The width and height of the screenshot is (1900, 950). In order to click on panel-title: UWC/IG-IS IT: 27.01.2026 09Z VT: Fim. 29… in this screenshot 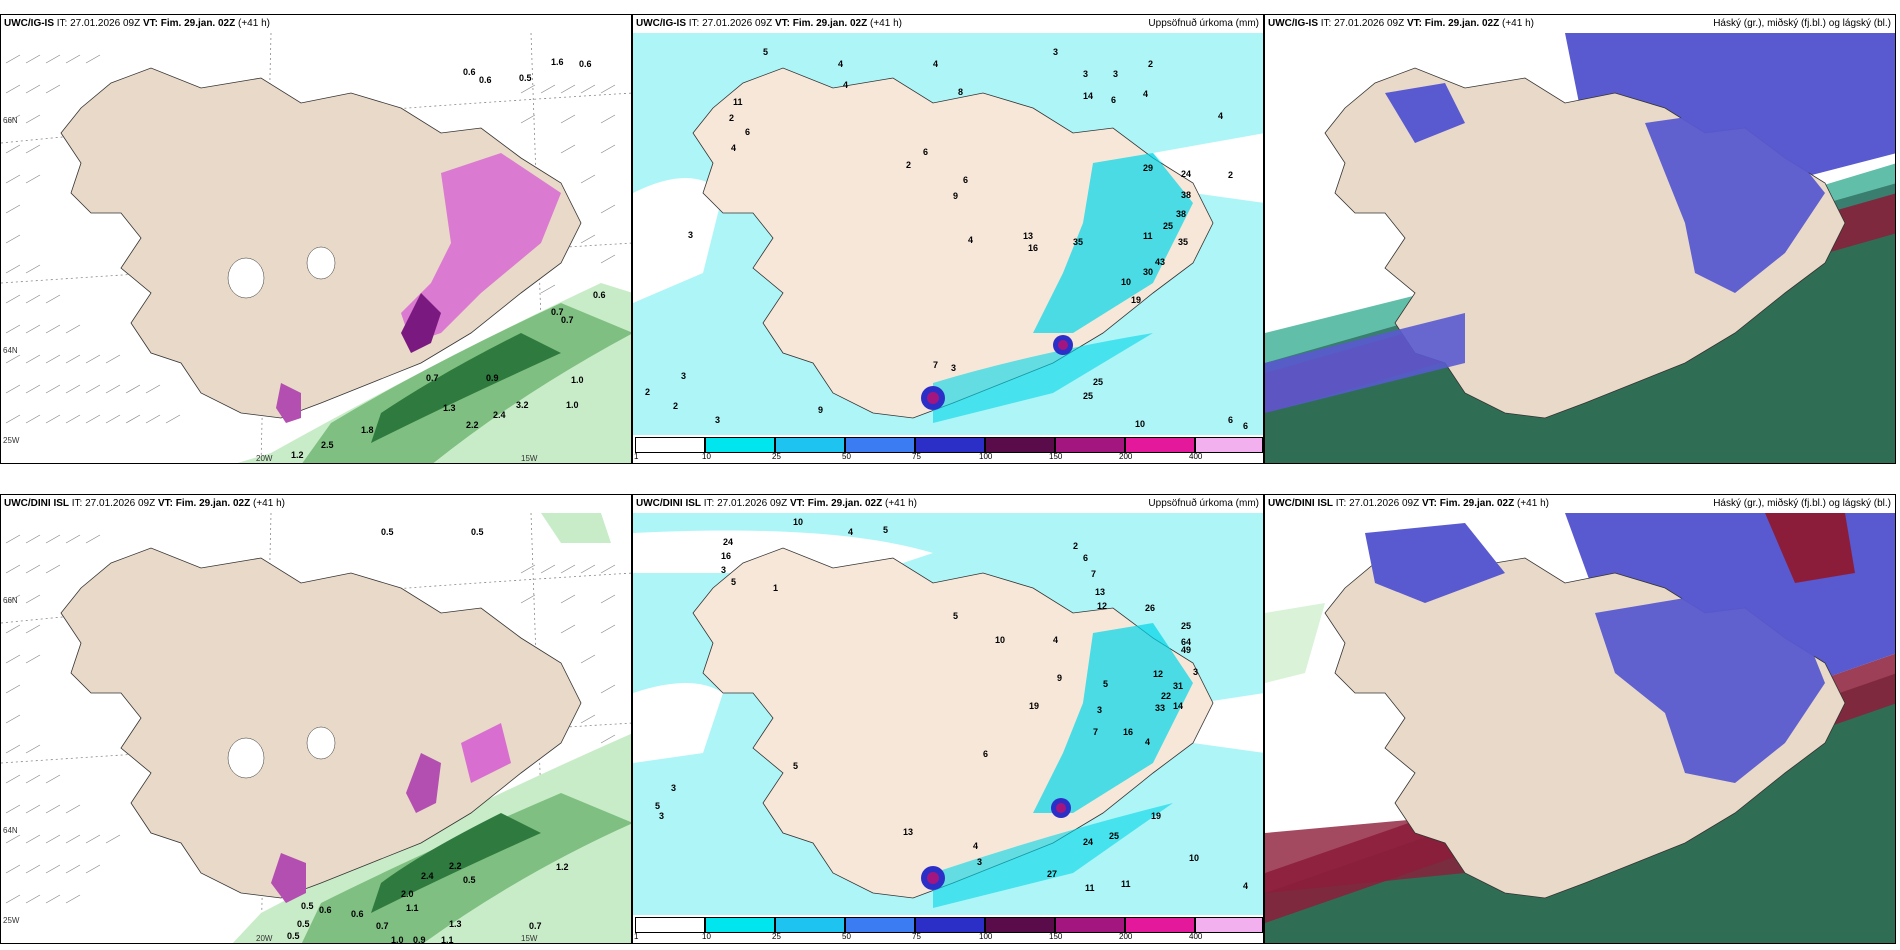, I will do `click(316, 24)`.